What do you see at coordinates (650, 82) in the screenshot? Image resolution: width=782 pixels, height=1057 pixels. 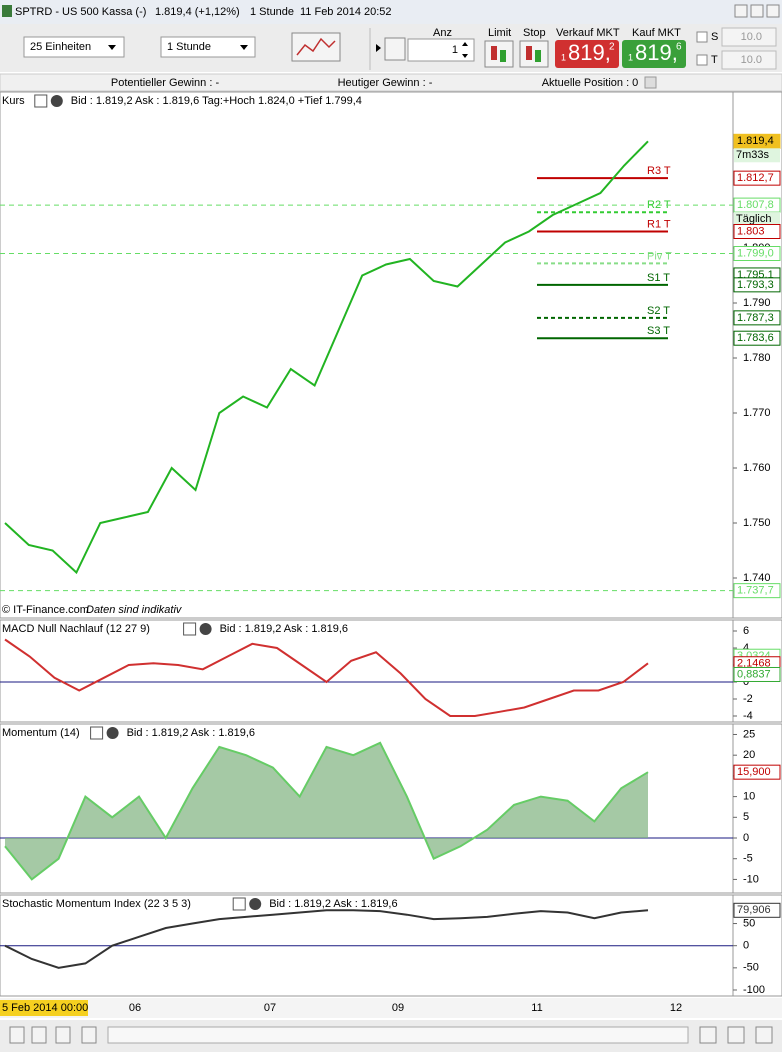 I see `close-position-button` at bounding box center [650, 82].